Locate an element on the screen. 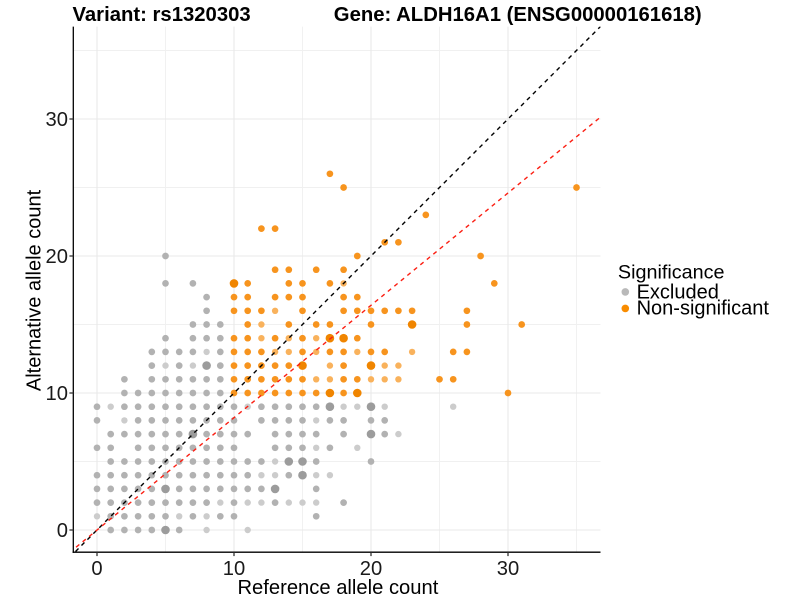 The height and width of the screenshot is (600, 800). svg-text: Excluded is located at coordinates (678, 293).